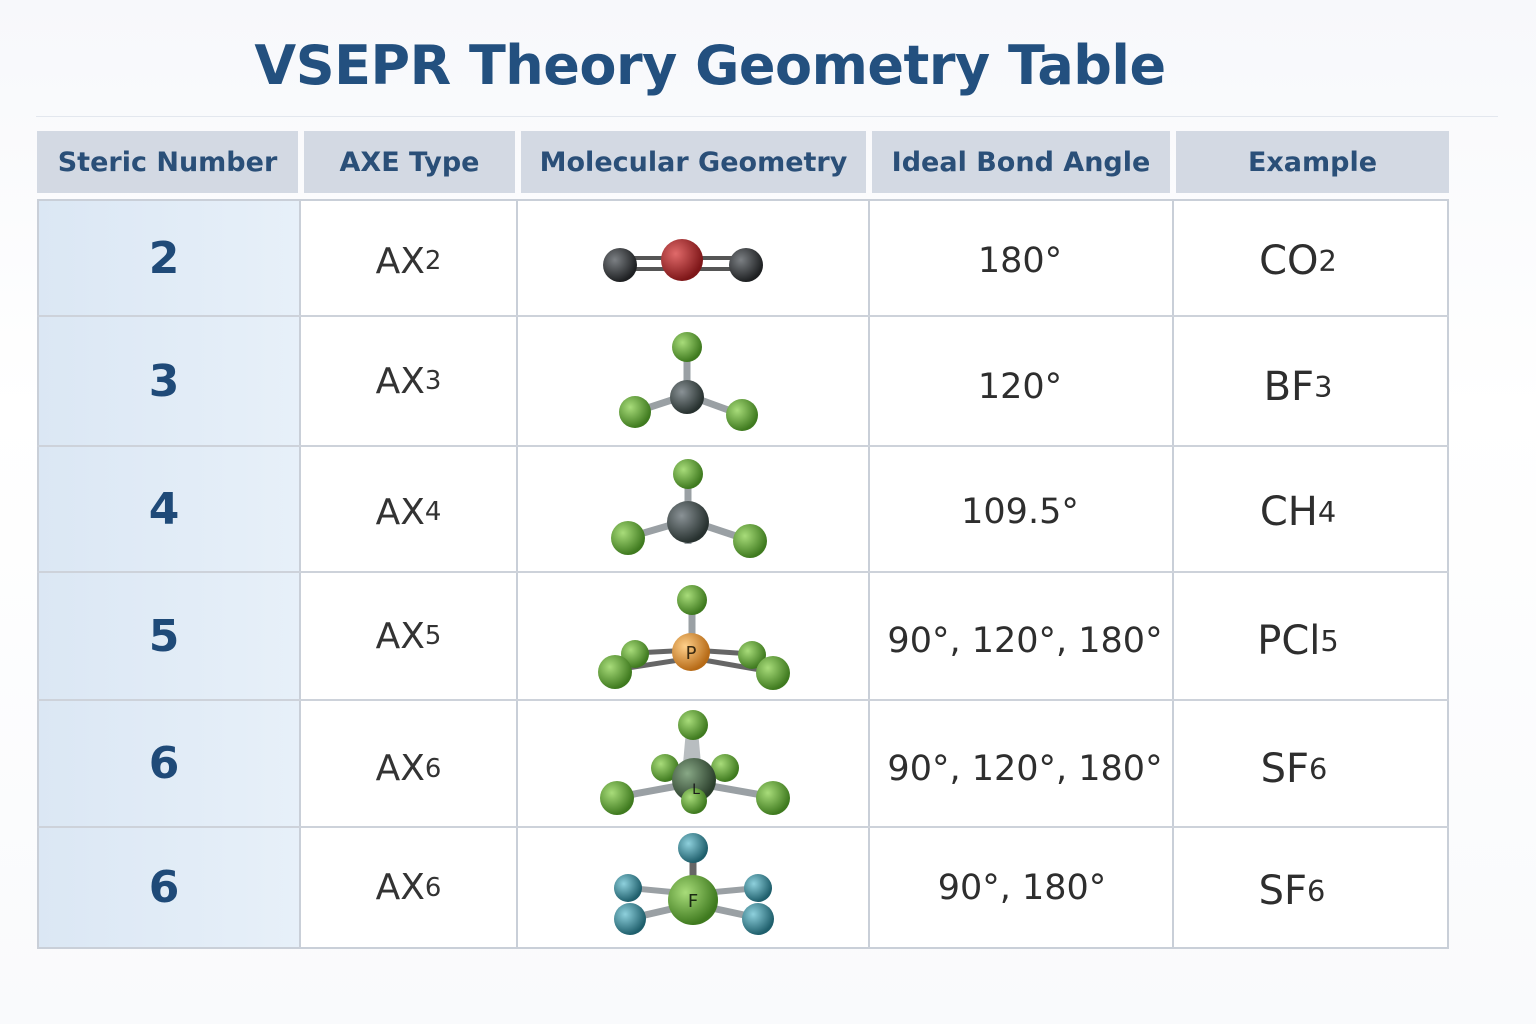 The width and height of the screenshot is (1536, 1024). Describe the element at coordinates (1022, 887) in the screenshot. I see `bond-angle-cell: 90°, 180°` at that location.